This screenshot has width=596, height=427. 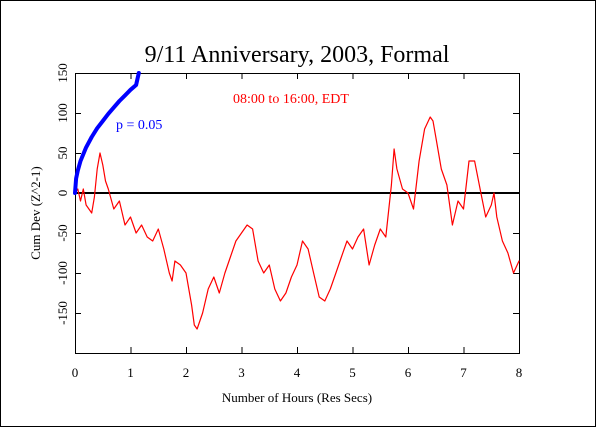 What do you see at coordinates (291, 99) in the screenshot?
I see `chart-subtitle: 08:00 to 16:00, EDT` at bounding box center [291, 99].